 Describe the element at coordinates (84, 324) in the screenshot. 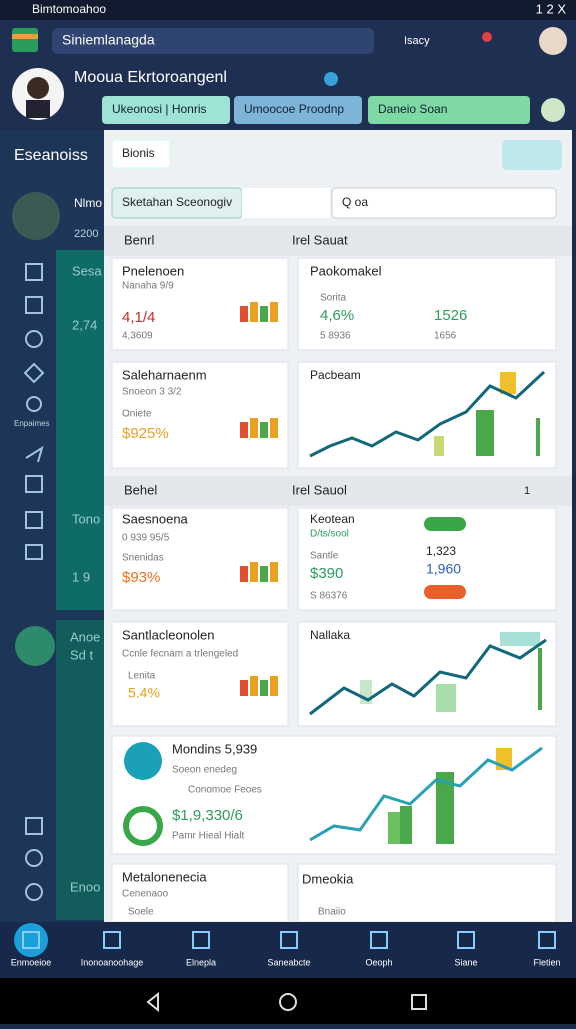

I see `background-text: 2,74` at that location.